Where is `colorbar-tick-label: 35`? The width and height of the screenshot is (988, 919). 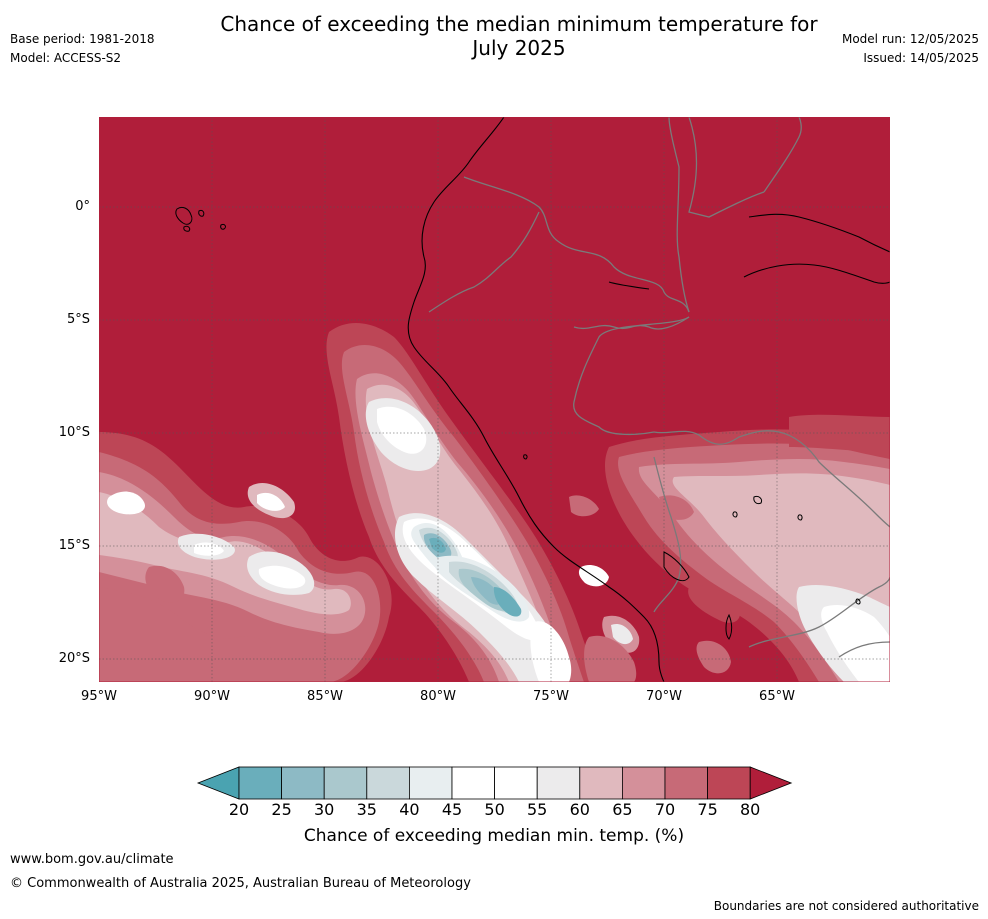
colorbar-tick-label: 35 is located at coordinates (366, 809).